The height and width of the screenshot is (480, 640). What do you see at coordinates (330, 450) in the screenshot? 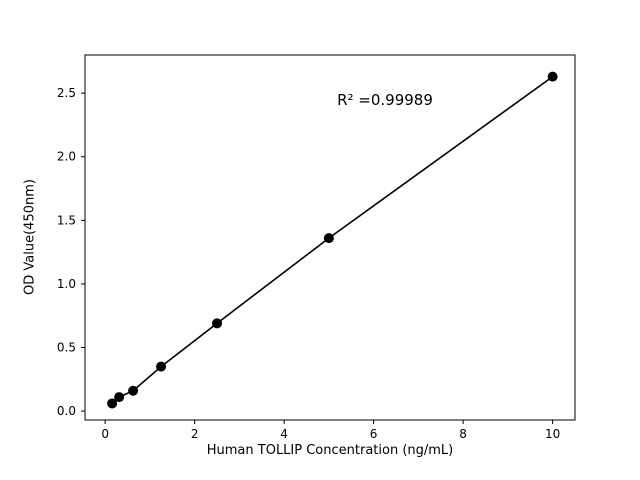
I see `x-axis-label: Human TOLLIP Concentration (ng/mL)` at bounding box center [330, 450].